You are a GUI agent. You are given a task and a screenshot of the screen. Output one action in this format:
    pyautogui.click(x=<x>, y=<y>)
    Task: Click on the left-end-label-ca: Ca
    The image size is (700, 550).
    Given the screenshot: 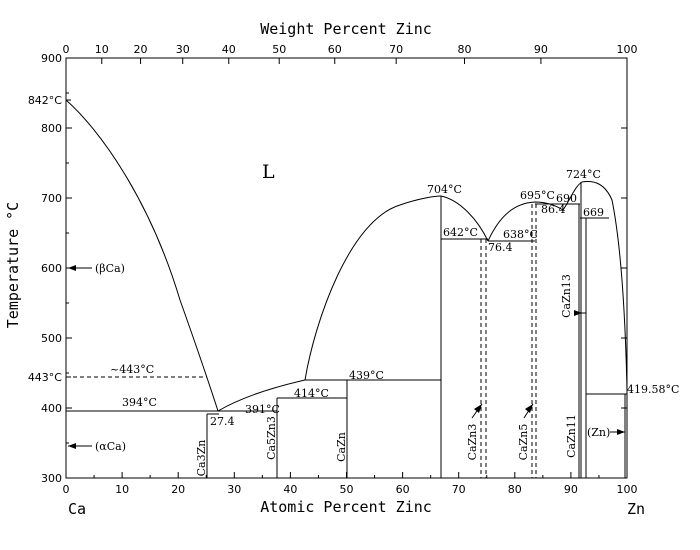 What is the action you would take?
    pyautogui.click(x=77, y=509)
    